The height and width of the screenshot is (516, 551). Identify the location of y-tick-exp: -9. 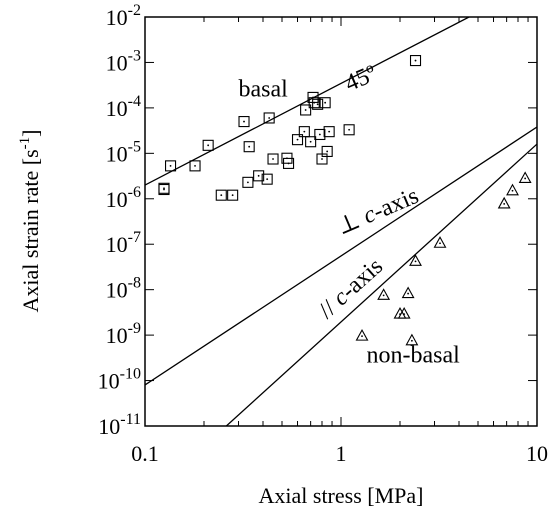
(134, 328).